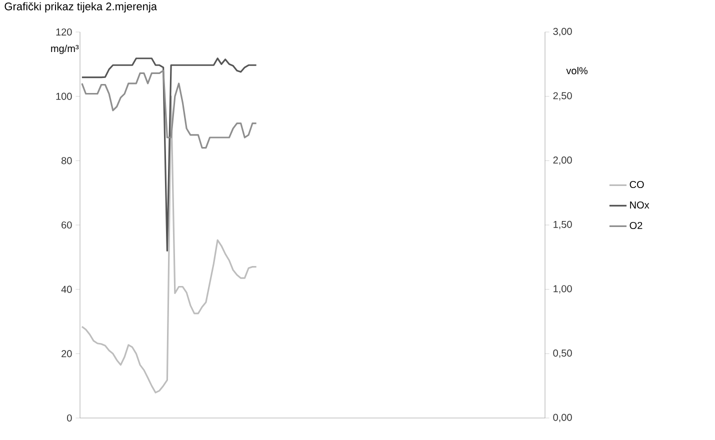 The image size is (715, 440). I want to click on y-tick-label: 60, so click(67, 225).